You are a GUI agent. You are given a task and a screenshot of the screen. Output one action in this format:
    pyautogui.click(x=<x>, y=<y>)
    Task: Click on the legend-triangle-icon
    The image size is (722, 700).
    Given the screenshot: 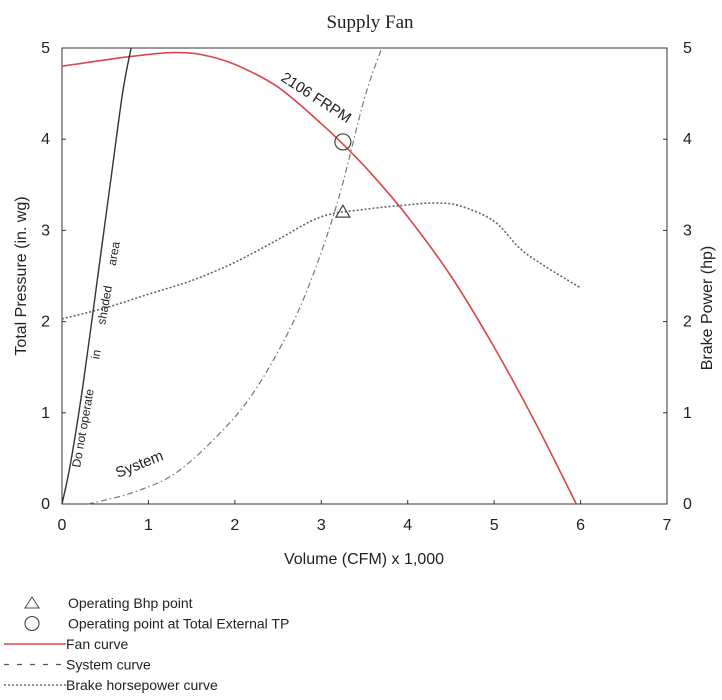 What is the action you would take?
    pyautogui.click(x=32, y=602)
    